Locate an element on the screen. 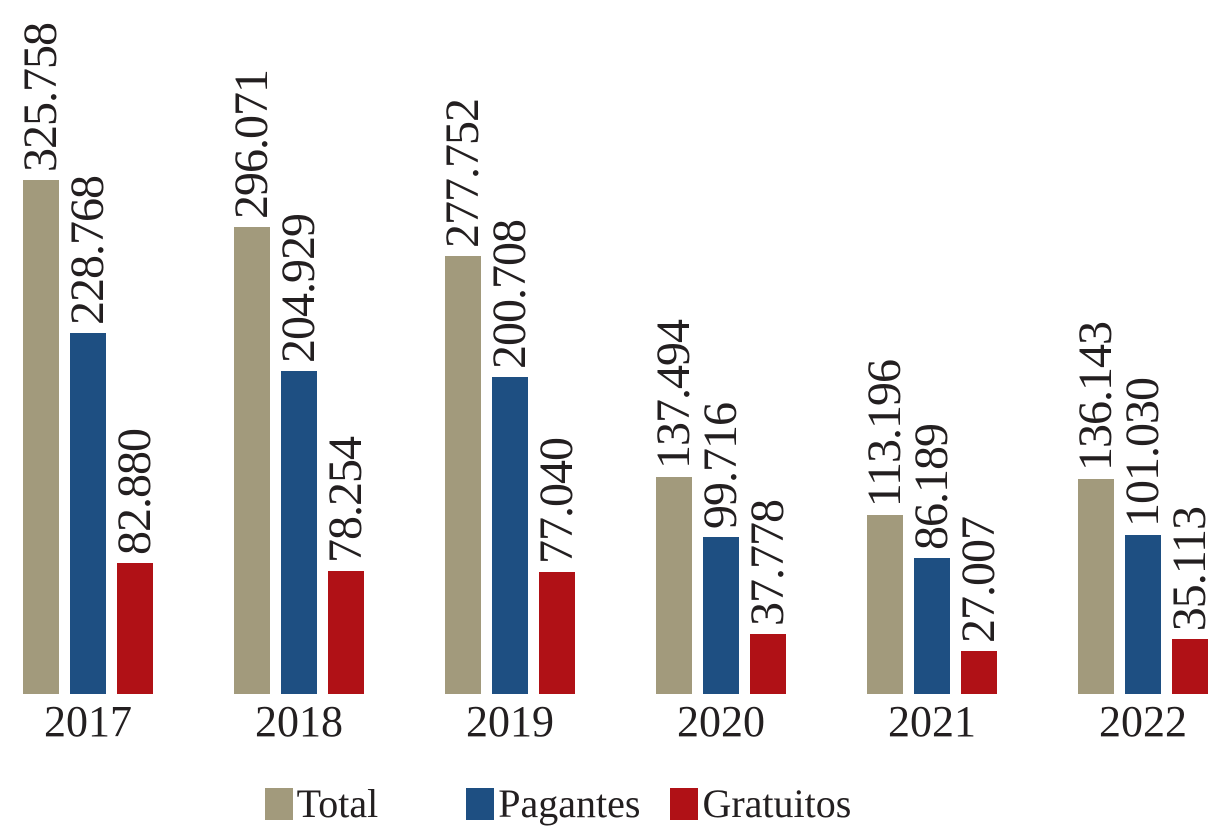 The width and height of the screenshot is (1228, 835). bar-group-2017: 325.758 228.768 82.880 2017 is located at coordinates (87, 373).